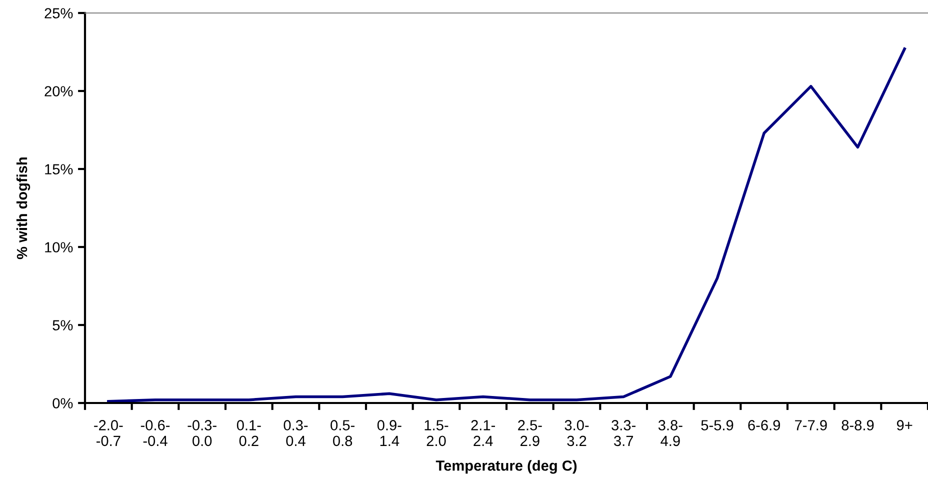 The image size is (928, 501). I want to click on y-tick-label: 25%, so click(58, 13).